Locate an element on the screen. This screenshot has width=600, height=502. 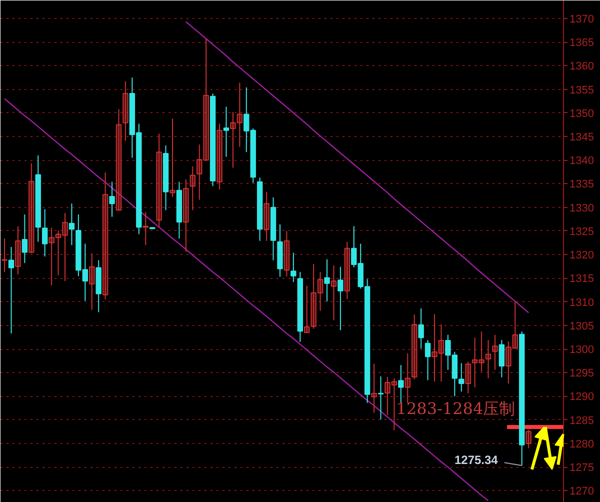
y-tick-label: 1340 is located at coordinates (582, 161).